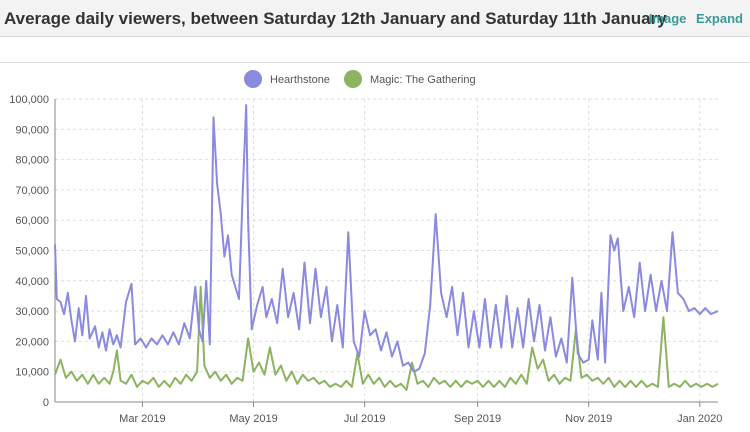  Describe the element at coordinates (29, 100) in the screenshot. I see `y-tick-label: 100,000` at that location.